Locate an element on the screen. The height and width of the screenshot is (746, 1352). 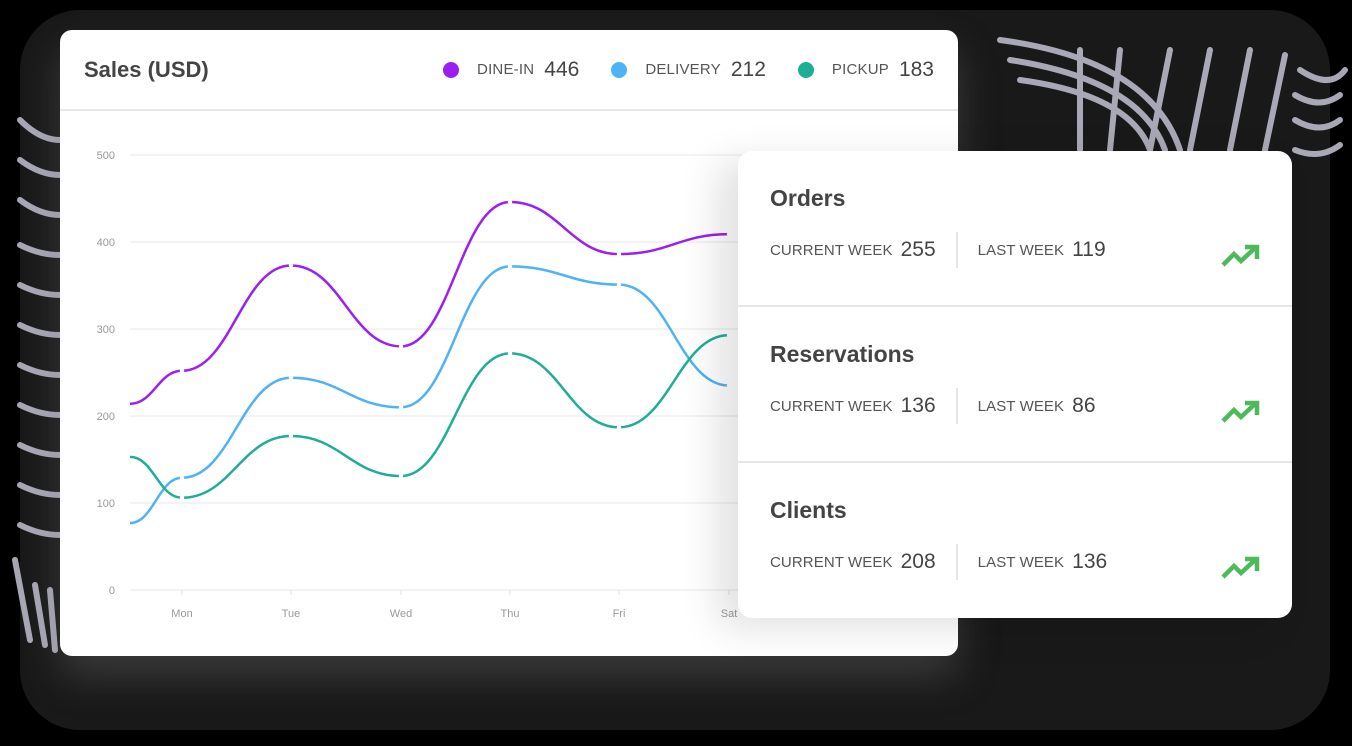
legend-item-pickup: PICKUP 183 is located at coordinates (865, 69).